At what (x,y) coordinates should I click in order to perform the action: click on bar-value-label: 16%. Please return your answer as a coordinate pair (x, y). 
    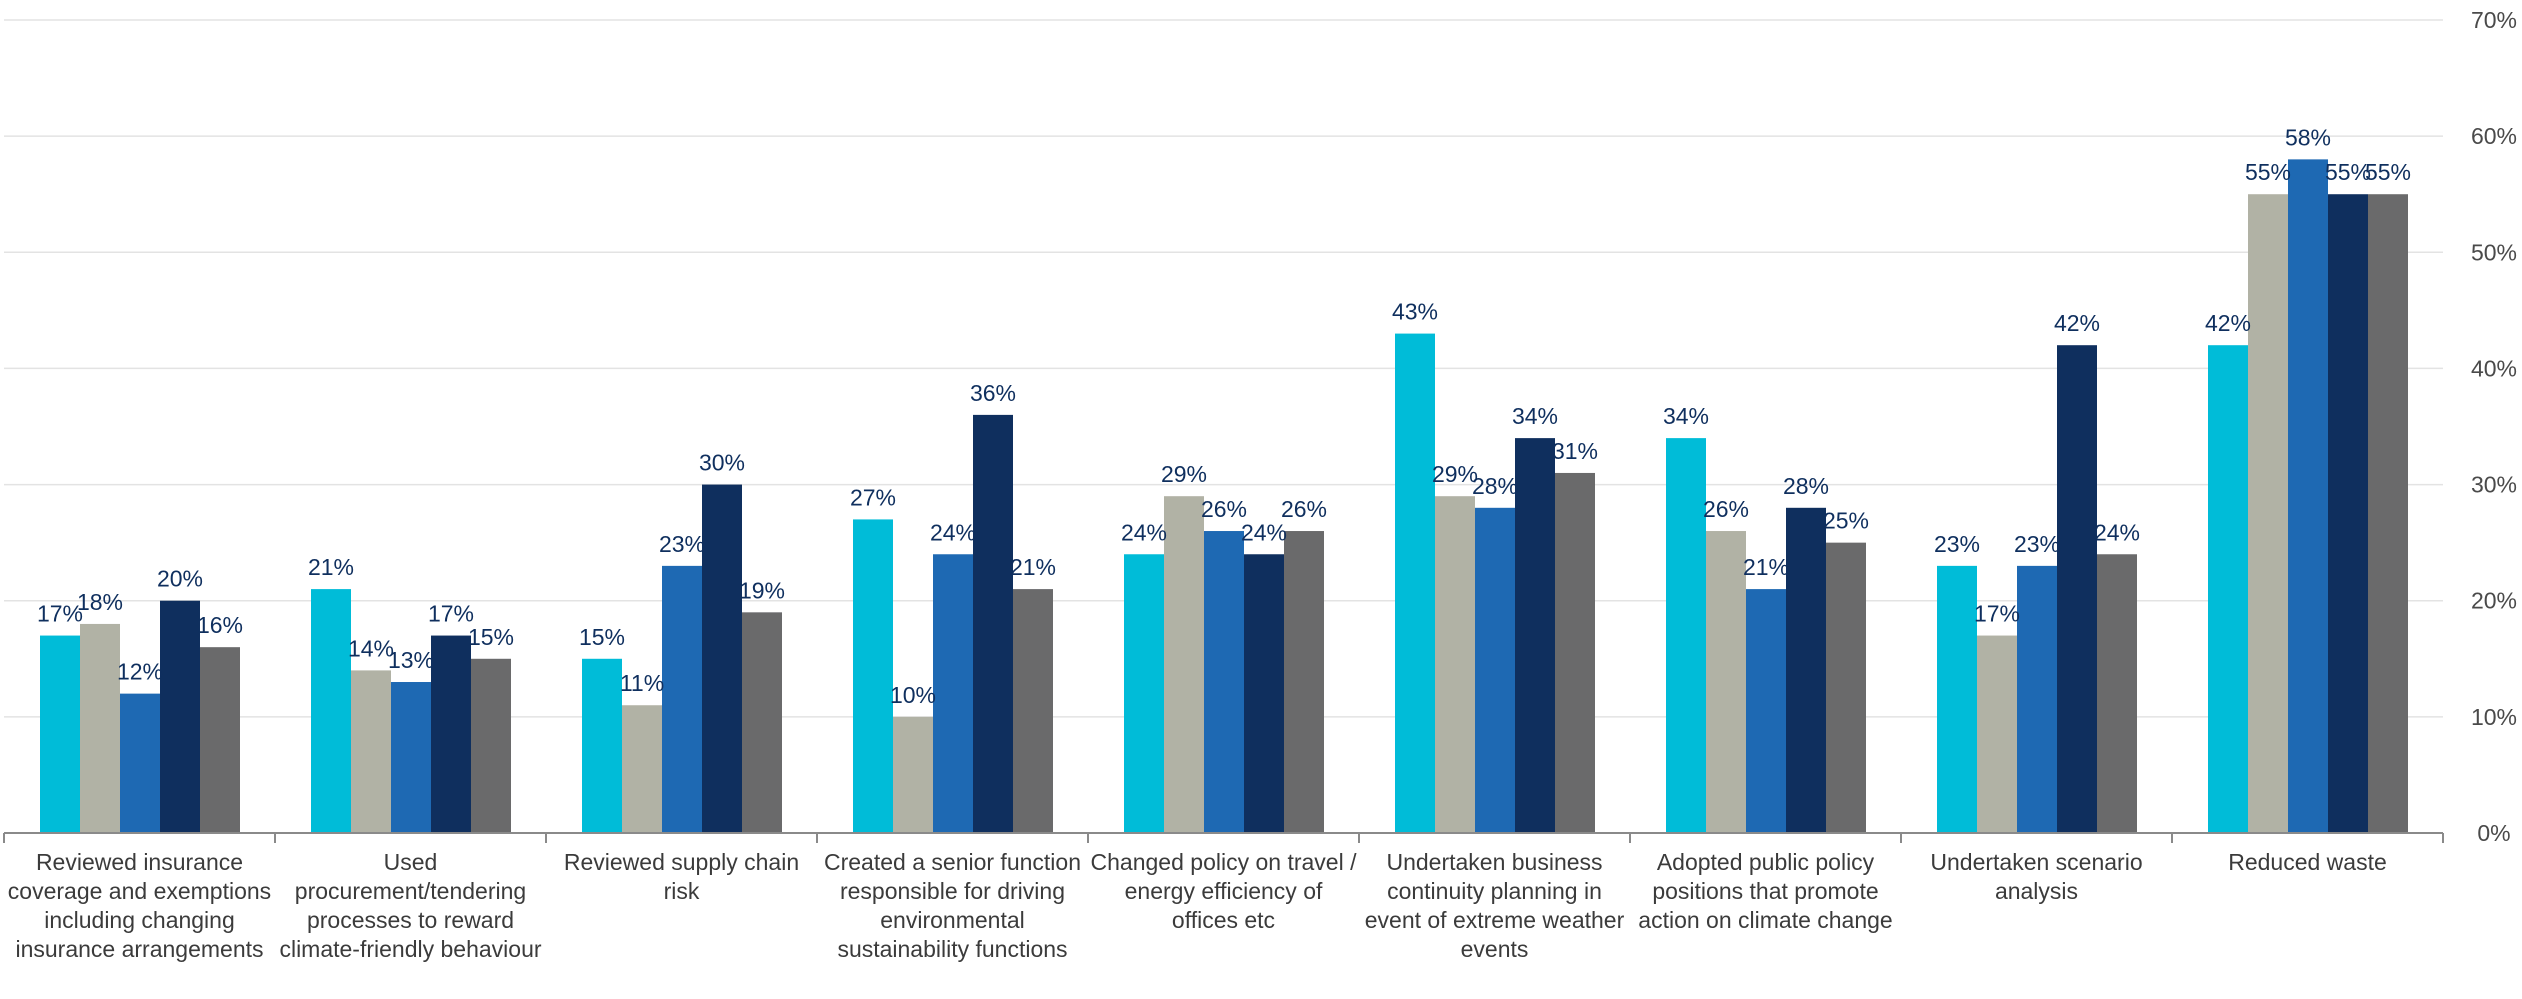
    Looking at the image, I should click on (220, 625).